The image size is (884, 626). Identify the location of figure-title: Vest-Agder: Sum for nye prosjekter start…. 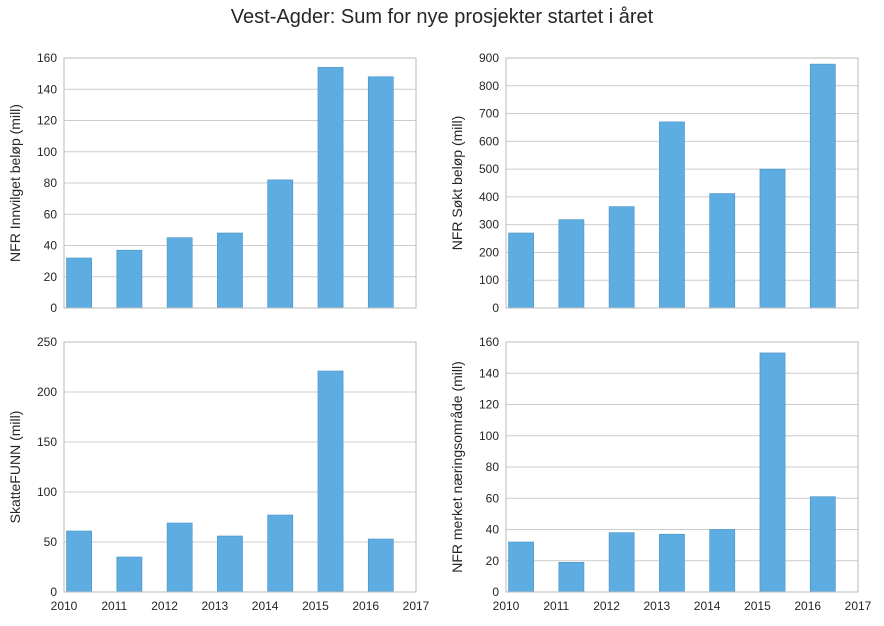
(442, 17).